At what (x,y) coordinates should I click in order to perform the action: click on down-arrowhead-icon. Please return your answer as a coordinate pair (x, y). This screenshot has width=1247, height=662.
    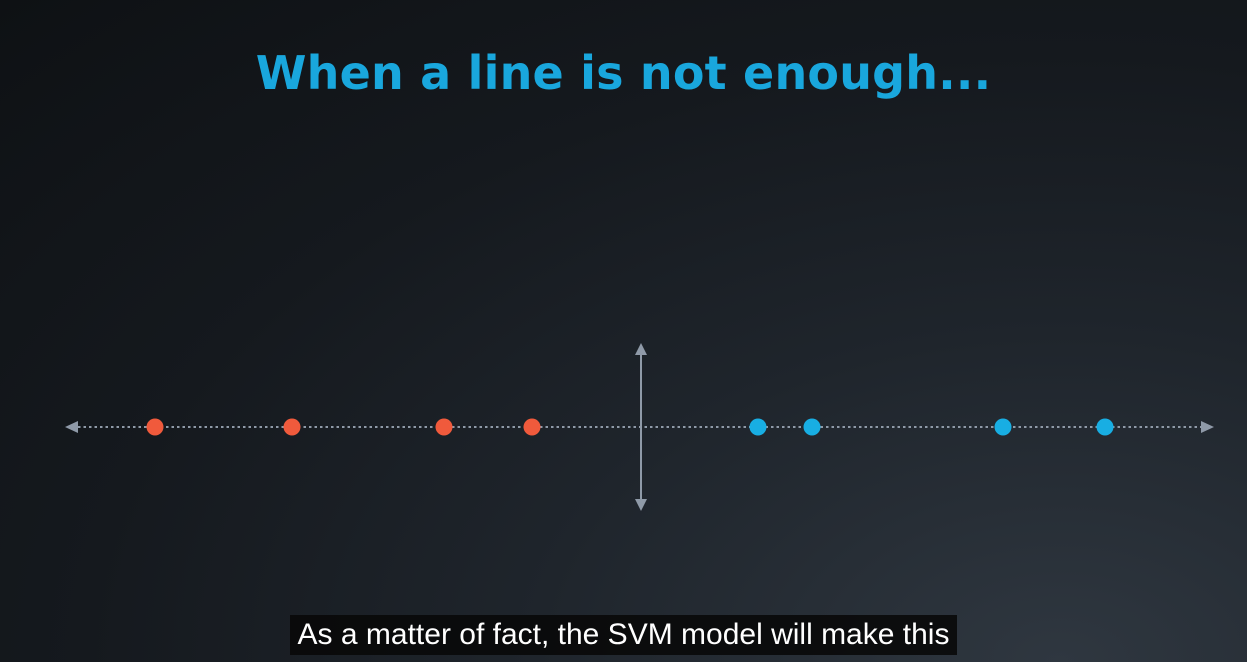
    Looking at the image, I should click on (641, 505).